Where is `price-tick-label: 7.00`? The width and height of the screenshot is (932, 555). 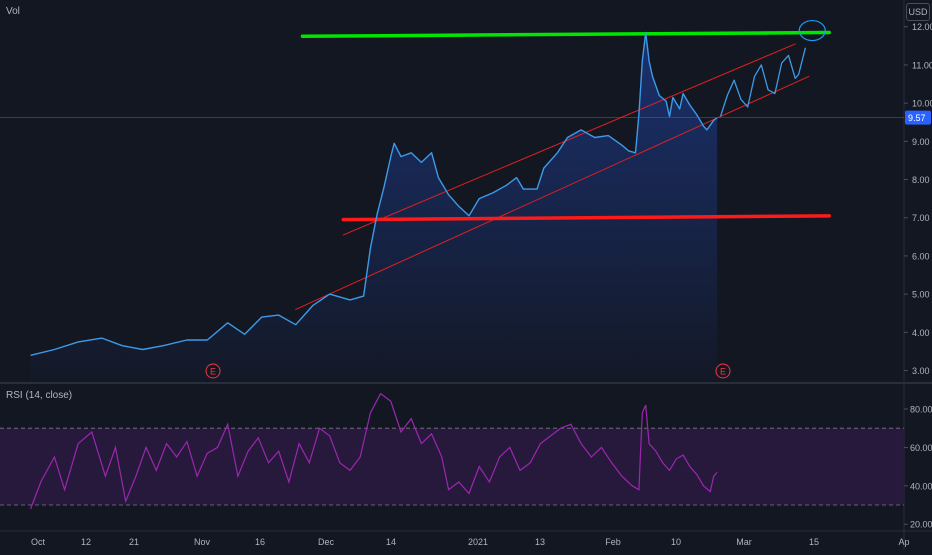
price-tick-label: 7.00 is located at coordinates (921, 218).